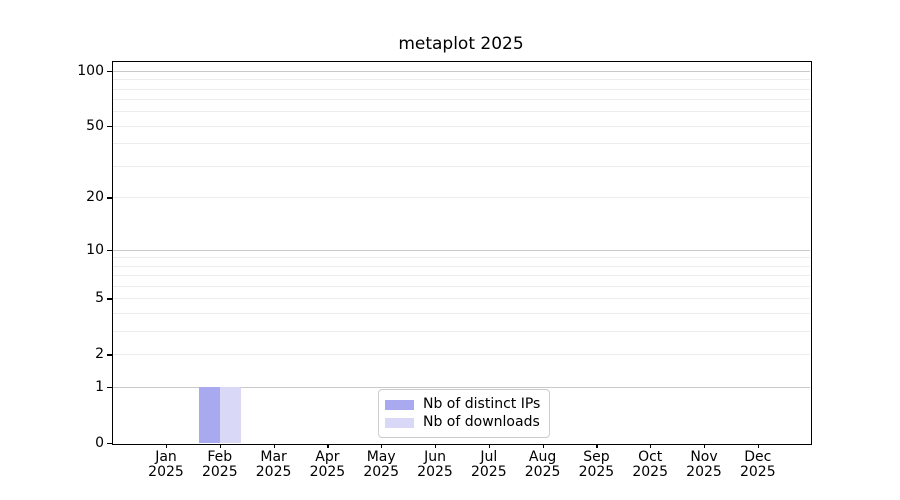  What do you see at coordinates (99, 354) in the screenshot?
I see `y-tick-label: 2` at bounding box center [99, 354].